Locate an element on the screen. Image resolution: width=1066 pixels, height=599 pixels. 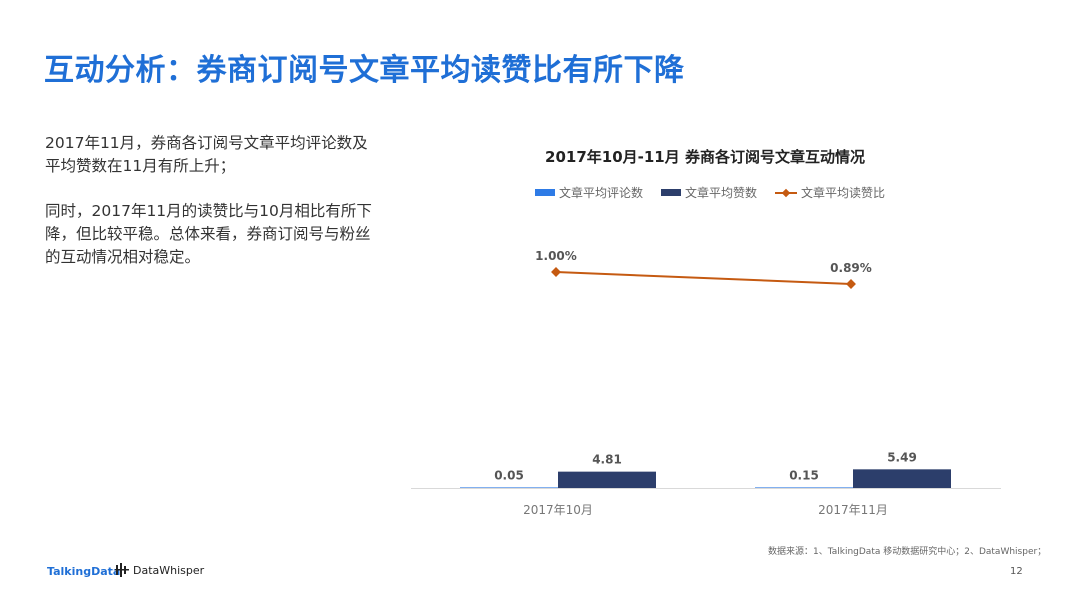
page-title: 互动分析：券商订阅号文章平均读赞比有所下降 is located at coordinates (364, 70).